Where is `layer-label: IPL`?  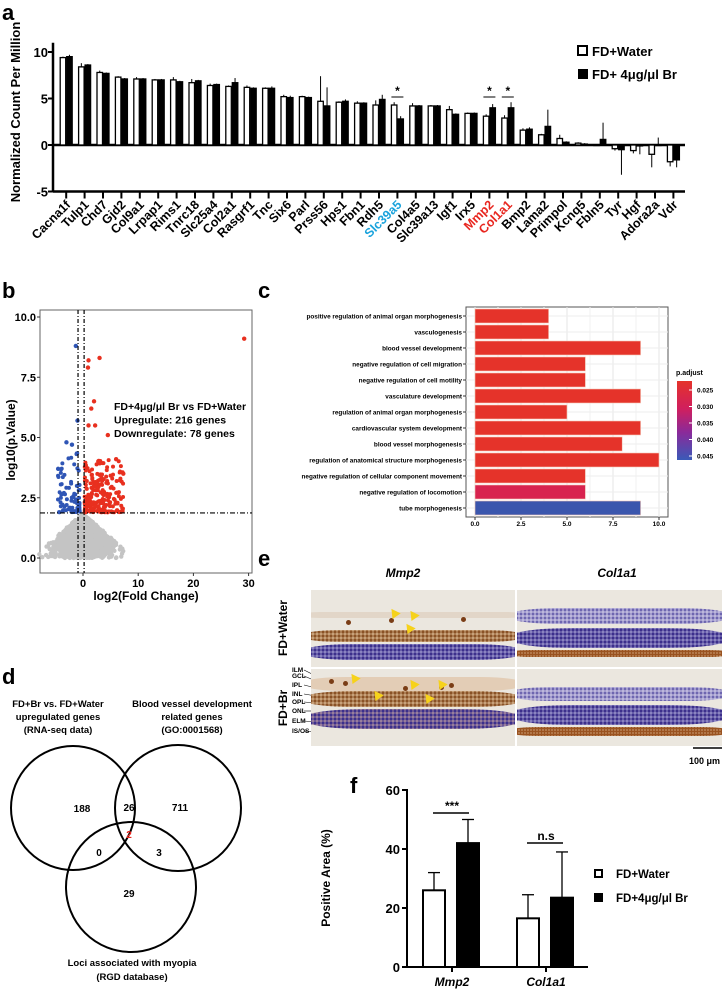
layer-label: IPL is located at coordinates (297, 685).